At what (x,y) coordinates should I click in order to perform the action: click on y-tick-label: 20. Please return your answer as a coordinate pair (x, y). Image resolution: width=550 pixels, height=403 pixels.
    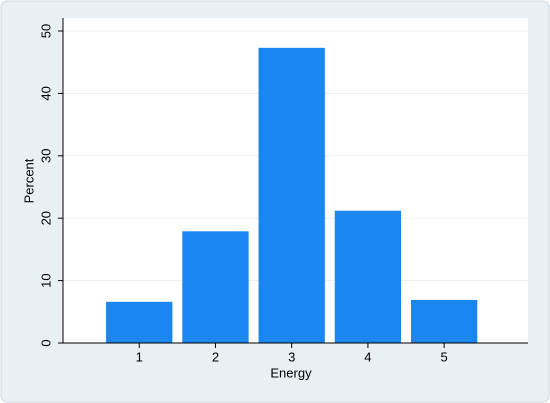
    Looking at the image, I should click on (45, 218).